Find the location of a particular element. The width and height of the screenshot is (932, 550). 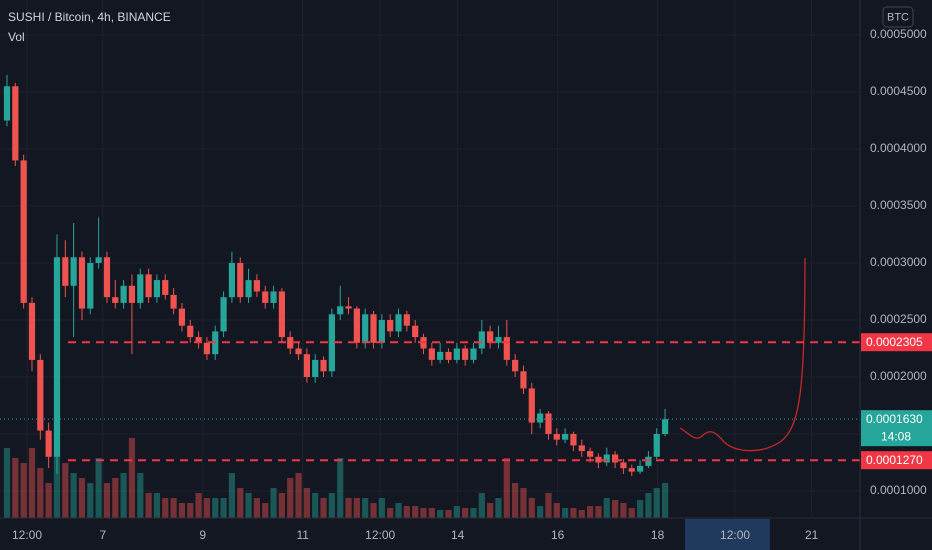

price-badge-label: 0.0002305 is located at coordinates (894, 342).